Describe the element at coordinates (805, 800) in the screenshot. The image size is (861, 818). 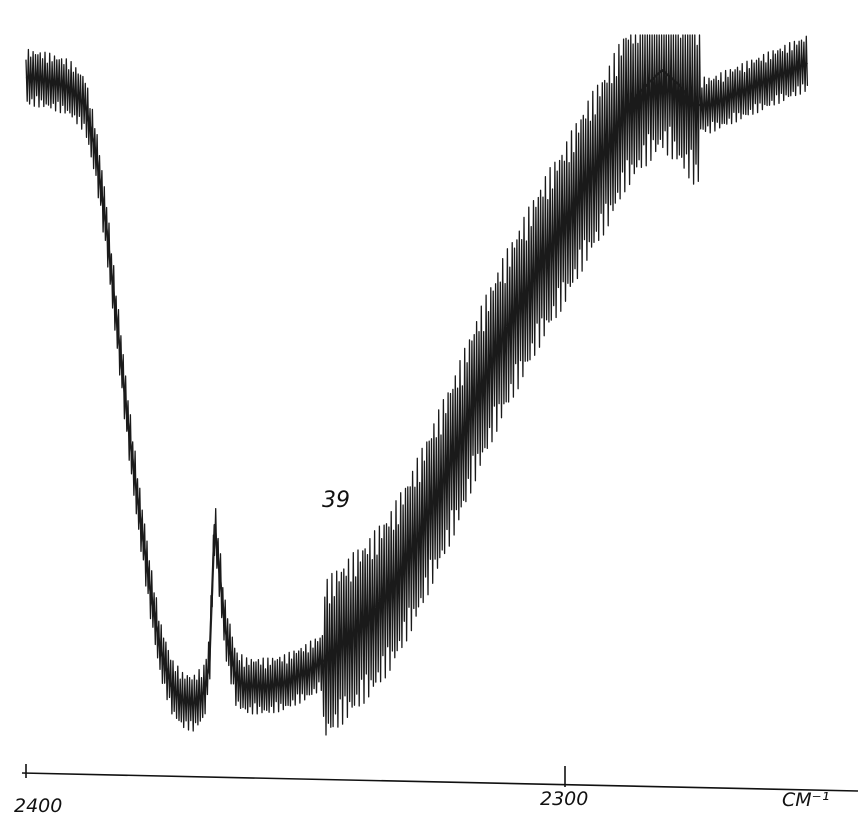
I see `x-axis-unit: CM⁻¹` at that location.